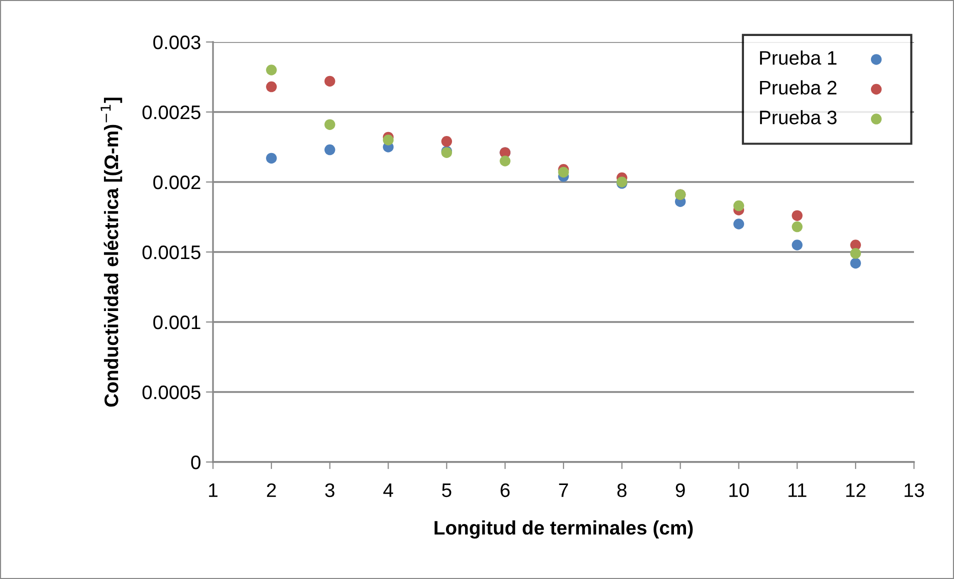 This screenshot has width=954, height=579. I want to click on x-tick-label: 1, so click(213, 490).